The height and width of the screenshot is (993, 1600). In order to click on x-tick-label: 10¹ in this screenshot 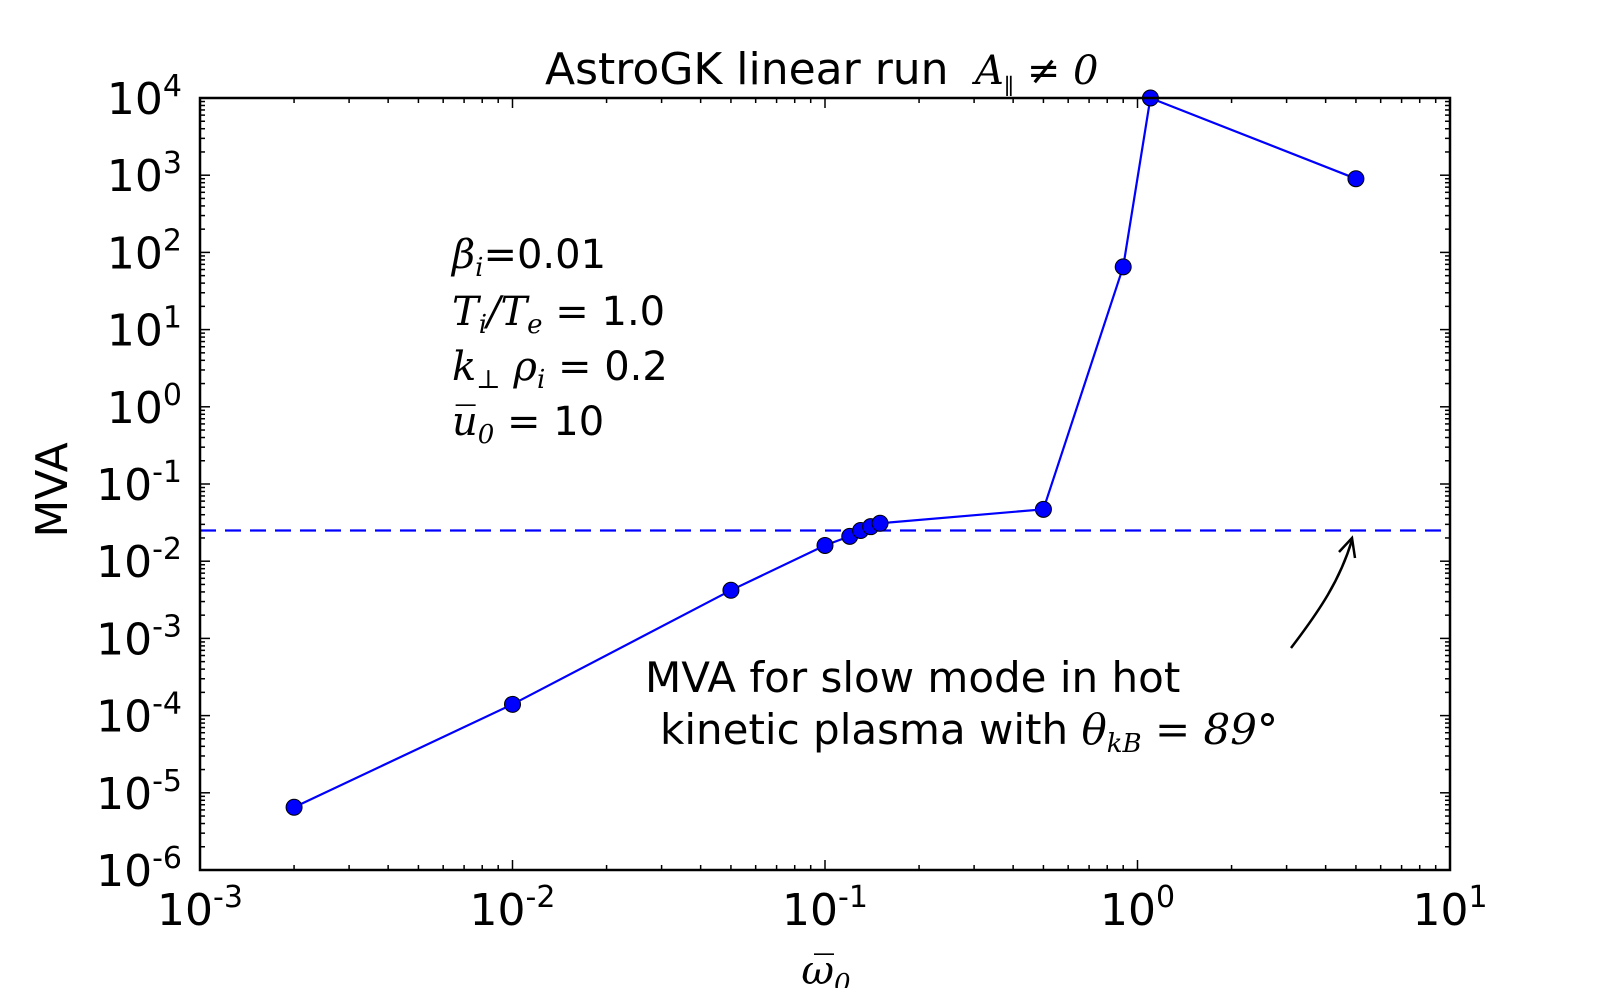, I will do `click(1449, 908)`.